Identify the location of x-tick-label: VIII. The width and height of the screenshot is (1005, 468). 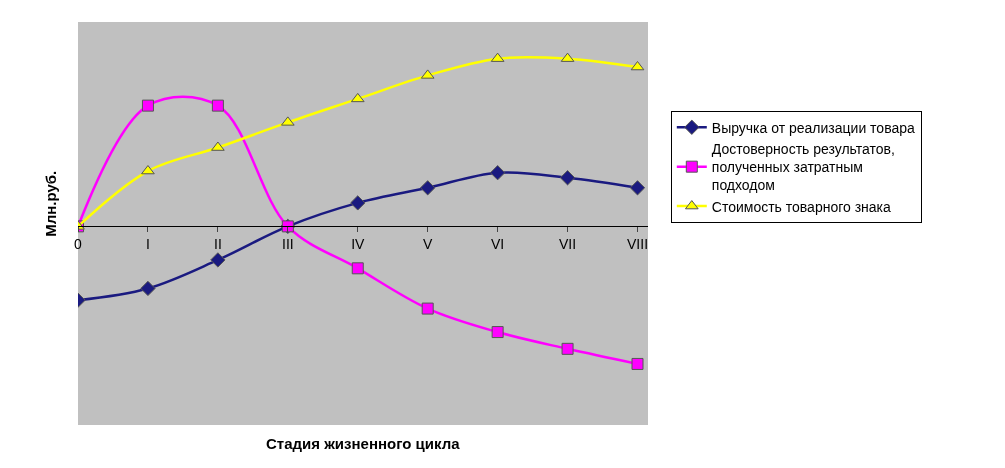
(638, 244).